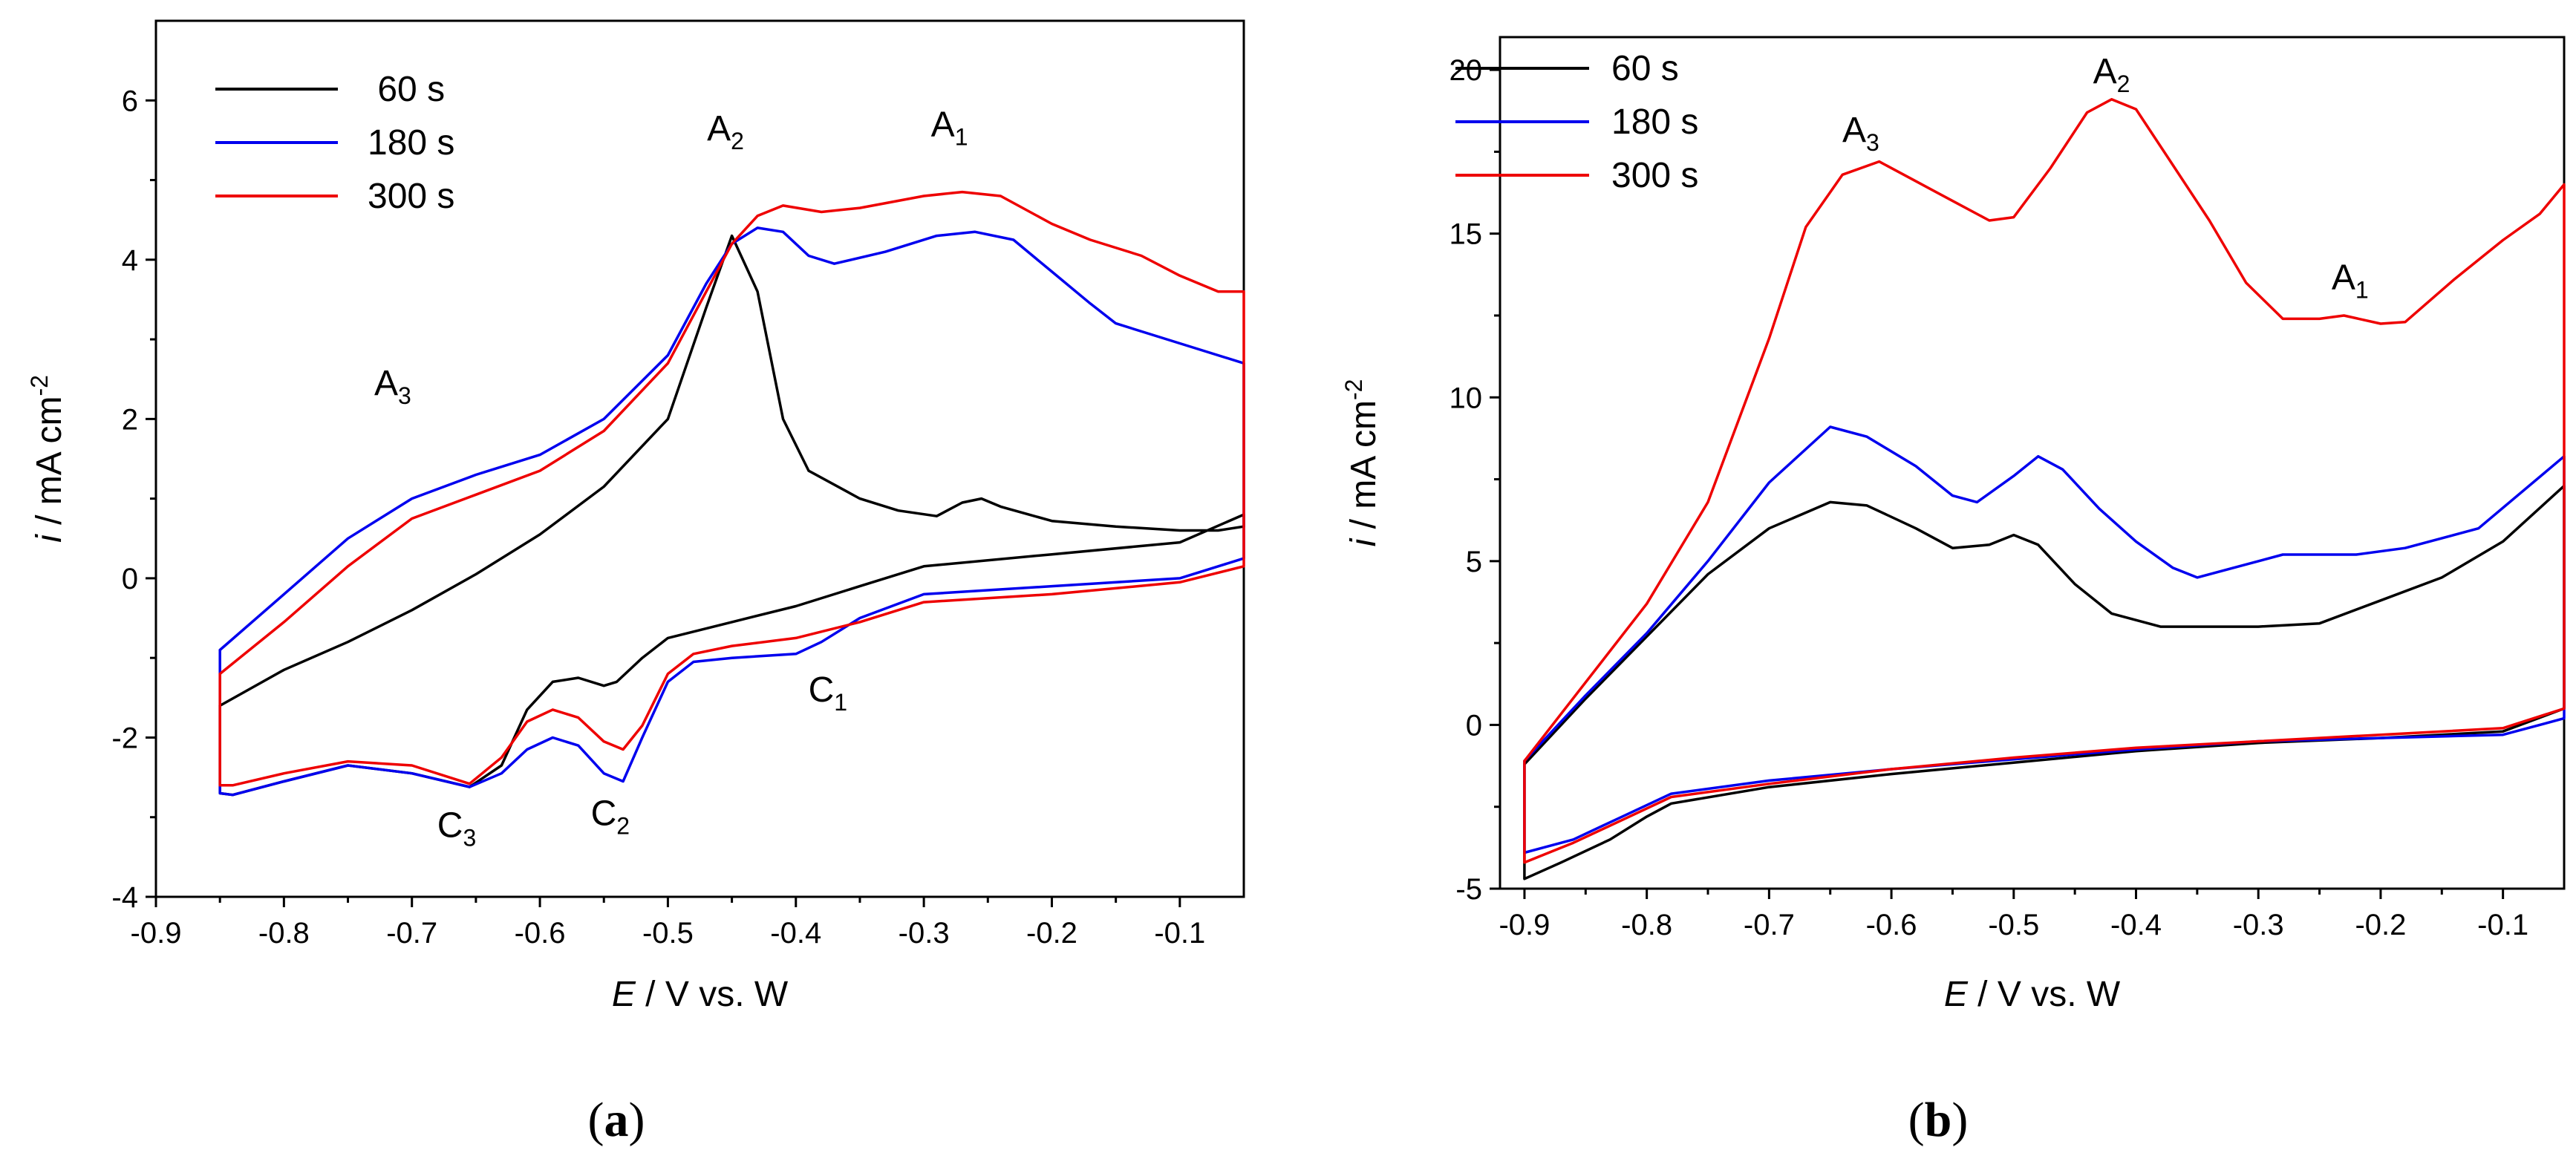  Describe the element at coordinates (1466, 234) in the screenshot. I see `y-tick-label: 15` at that location.